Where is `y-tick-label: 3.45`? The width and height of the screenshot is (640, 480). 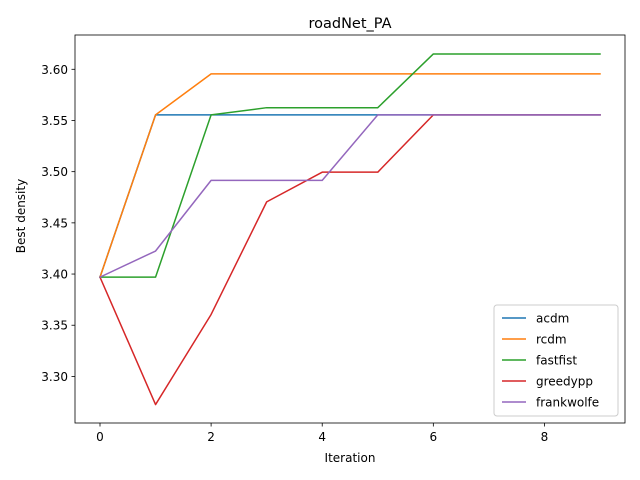 y-tick-label: 3.45 is located at coordinates (54, 223).